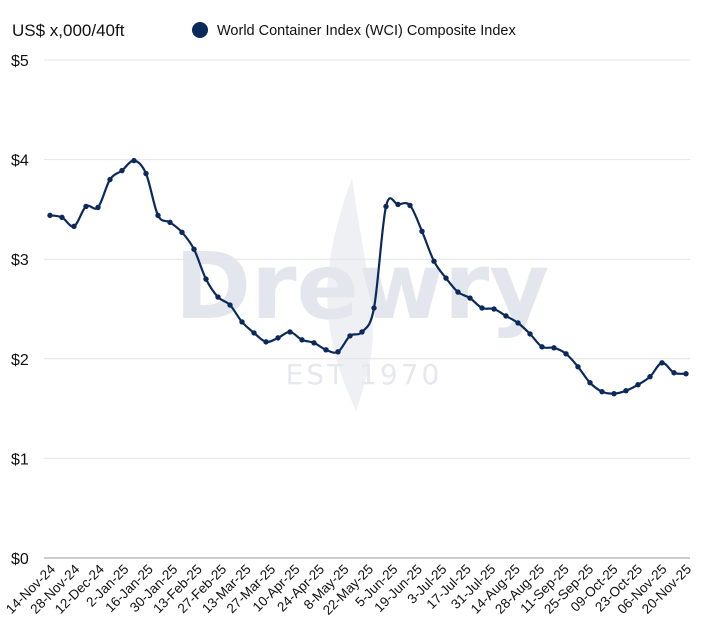 The height and width of the screenshot is (642, 703). What do you see at coordinates (364, 374) in the screenshot?
I see `watermark-tagline: EST 1970` at bounding box center [364, 374].